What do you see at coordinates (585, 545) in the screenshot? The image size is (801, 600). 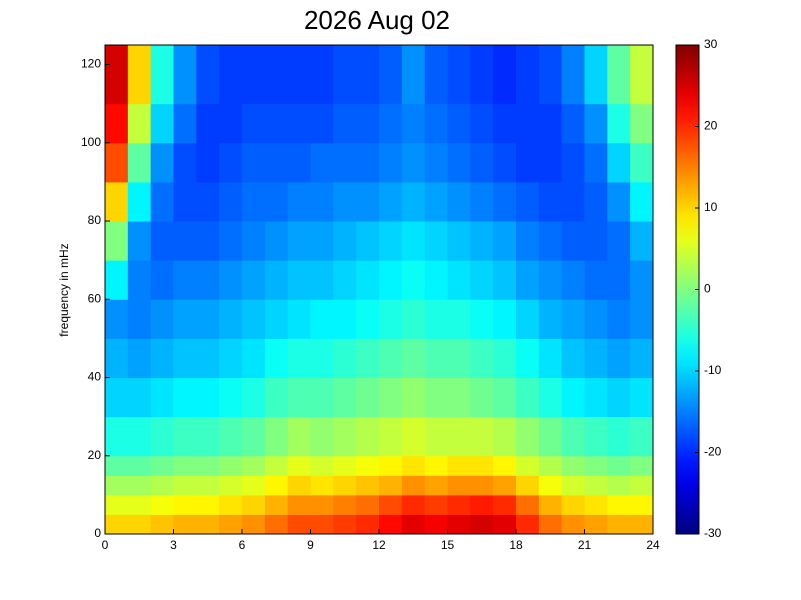 I see `x-tick-label: 21` at bounding box center [585, 545].